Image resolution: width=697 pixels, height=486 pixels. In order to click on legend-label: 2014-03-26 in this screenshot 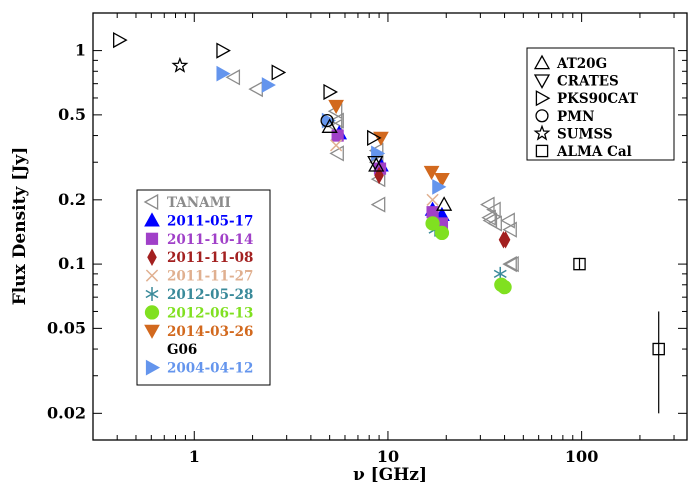, I will do `click(210, 332)`.